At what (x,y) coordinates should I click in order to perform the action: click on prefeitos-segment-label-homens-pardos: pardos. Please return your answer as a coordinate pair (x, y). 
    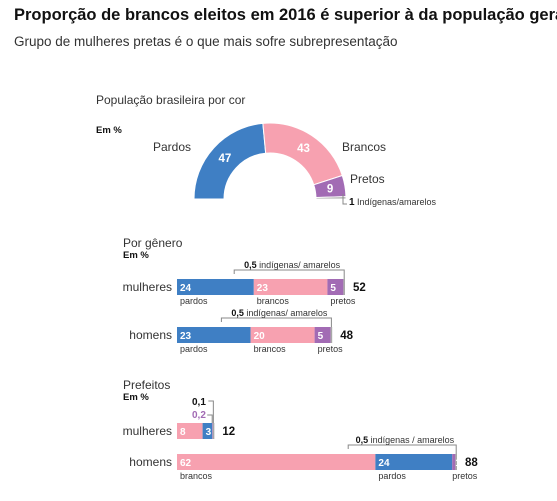
    Looking at the image, I should click on (392, 476).